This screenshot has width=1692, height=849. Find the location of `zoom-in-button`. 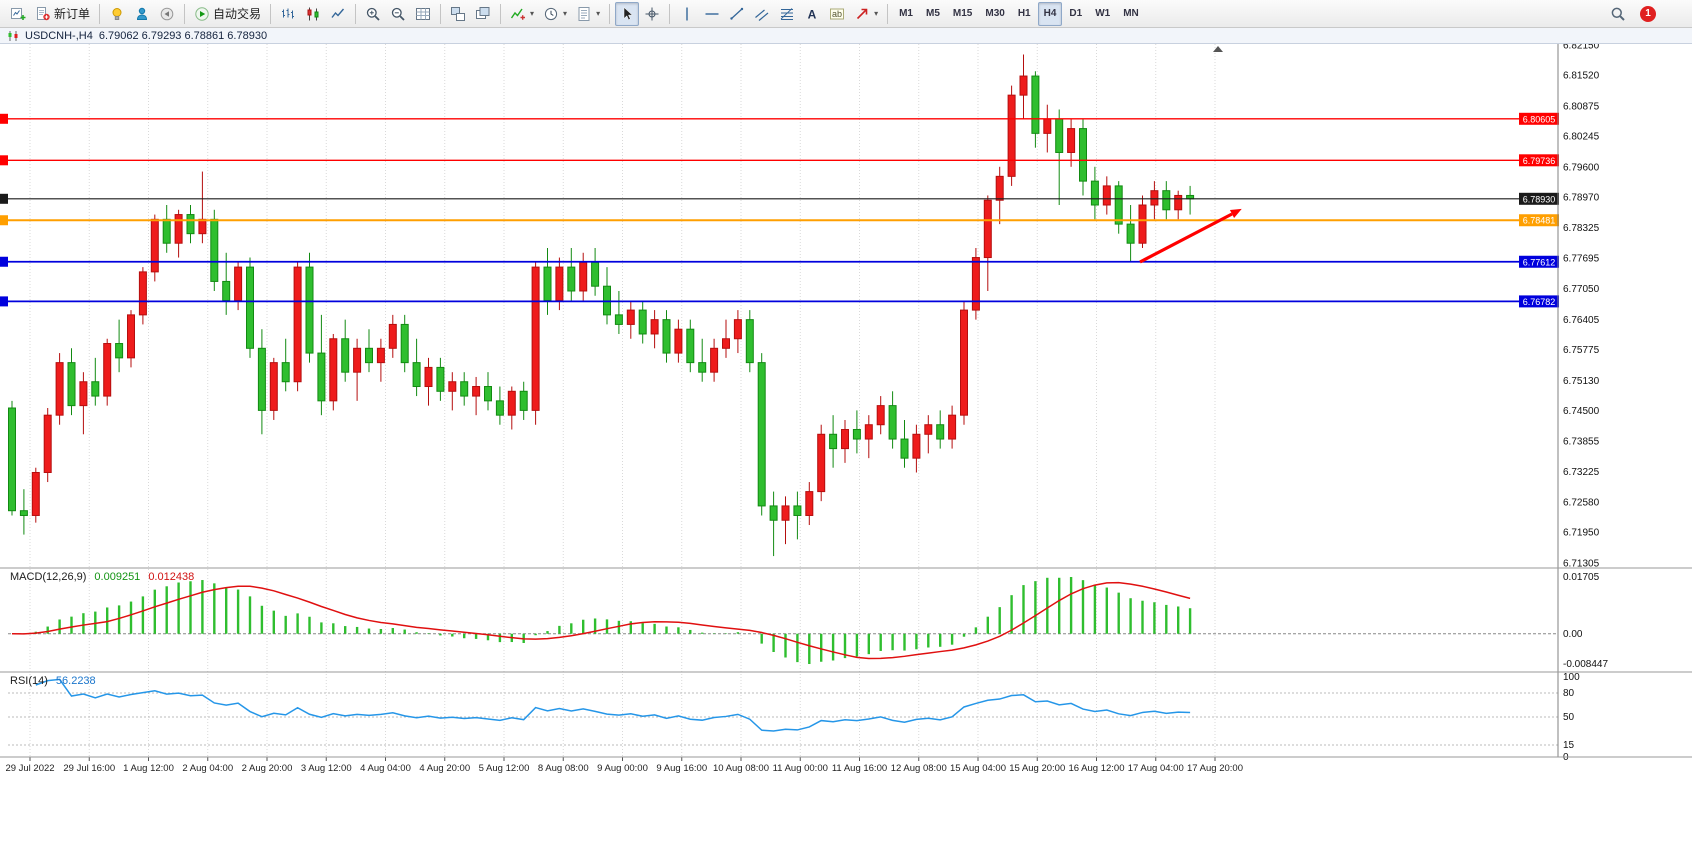

zoom-in-button is located at coordinates (373, 14).